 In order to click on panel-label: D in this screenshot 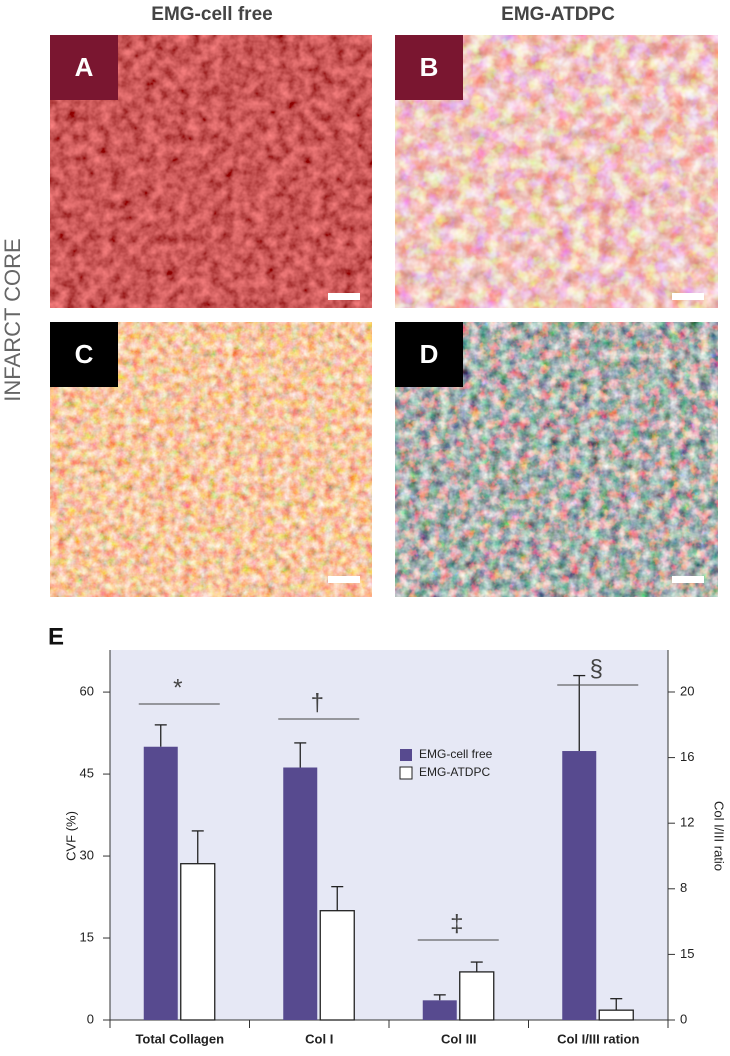, I will do `click(429, 354)`.